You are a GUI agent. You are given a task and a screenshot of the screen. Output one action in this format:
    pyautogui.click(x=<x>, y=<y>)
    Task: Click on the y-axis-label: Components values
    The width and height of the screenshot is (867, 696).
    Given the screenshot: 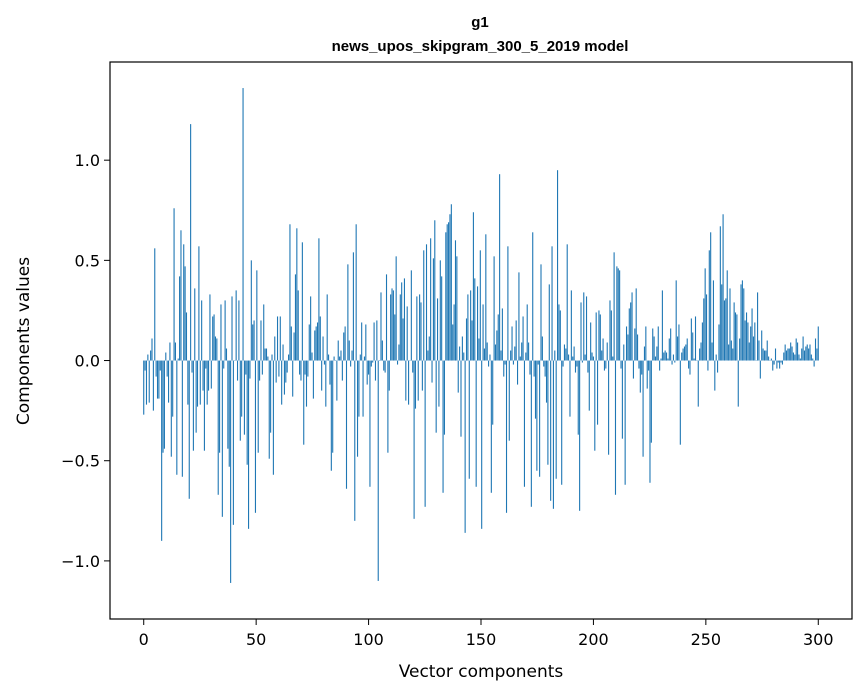 What is the action you would take?
    pyautogui.click(x=24, y=341)
    